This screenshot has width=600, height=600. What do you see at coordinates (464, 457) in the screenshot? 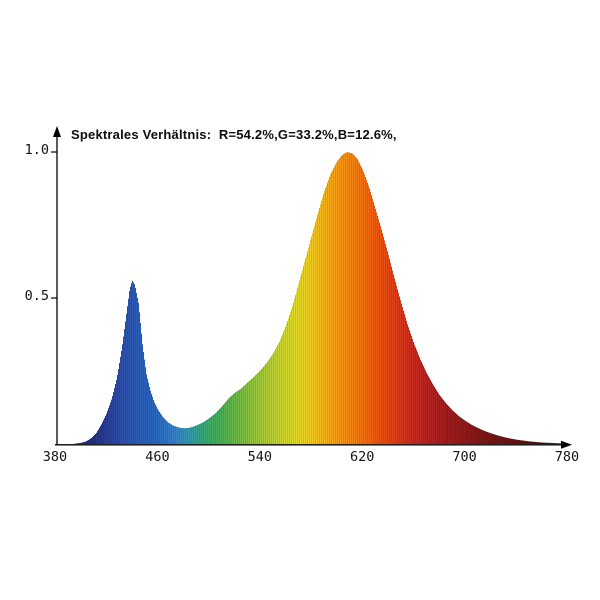
I see `x-tick-label: 700` at bounding box center [464, 457].